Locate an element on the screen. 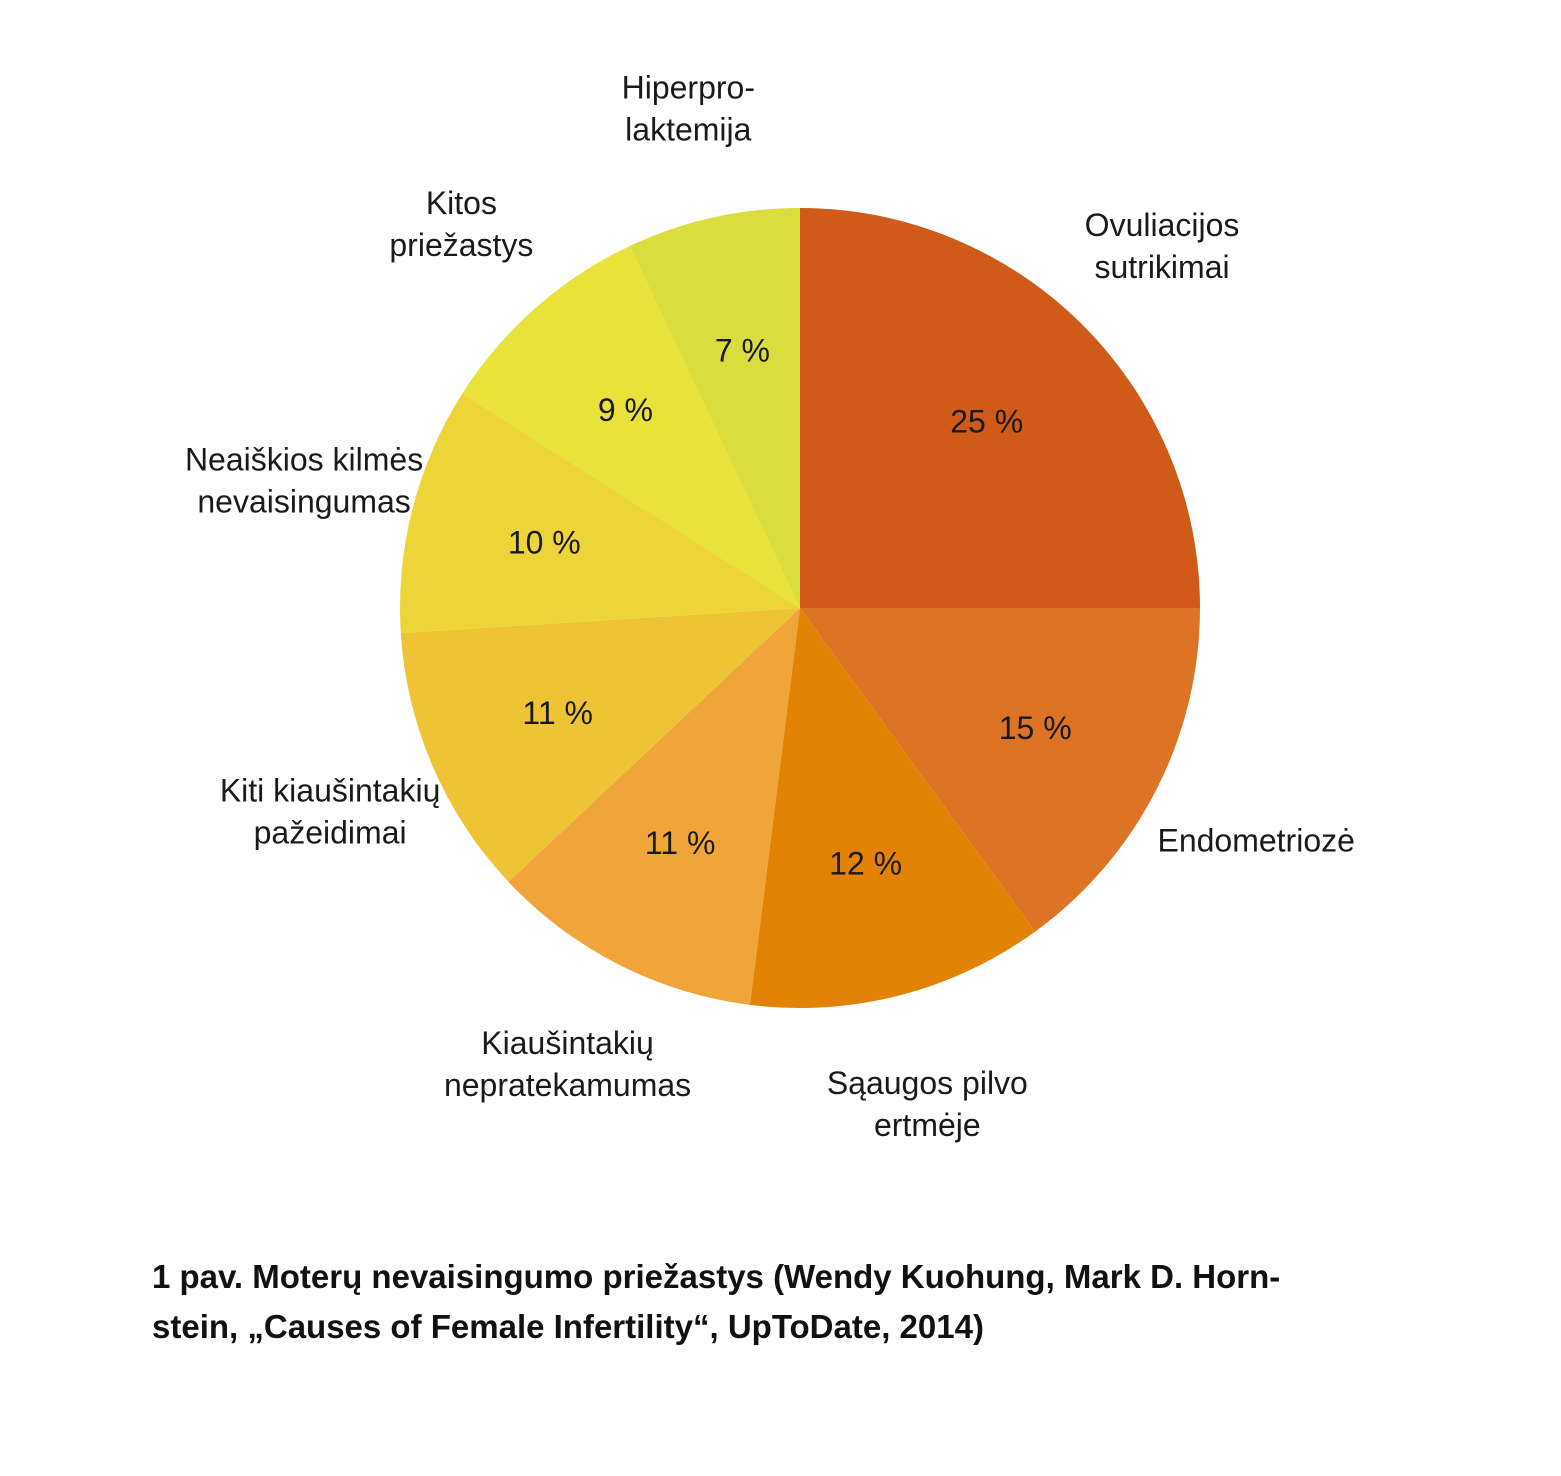  slice-category-label-line: Endometriozė is located at coordinates (1255, 840).